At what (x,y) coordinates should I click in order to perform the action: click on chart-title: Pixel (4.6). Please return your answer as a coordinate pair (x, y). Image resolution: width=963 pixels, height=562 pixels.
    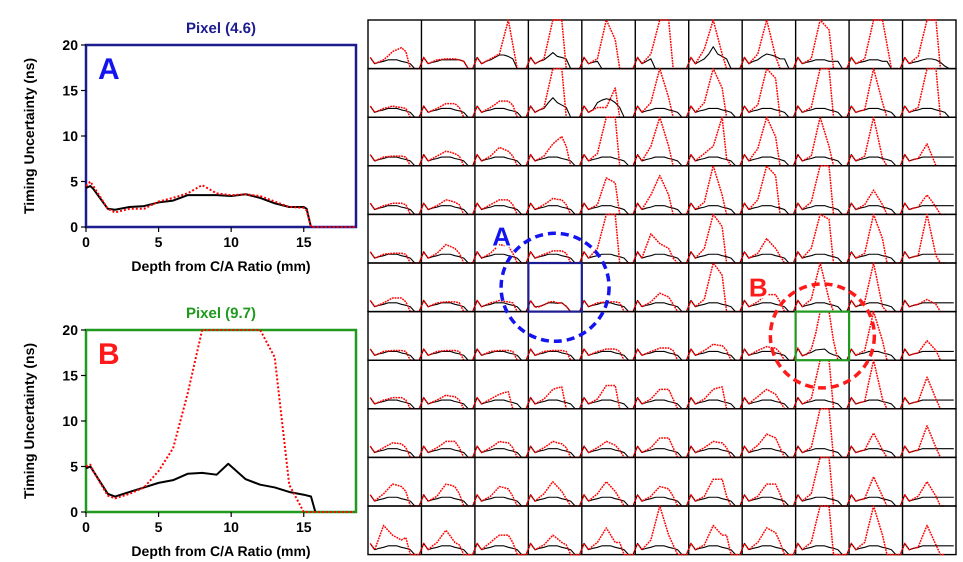
    Looking at the image, I should click on (221, 28).